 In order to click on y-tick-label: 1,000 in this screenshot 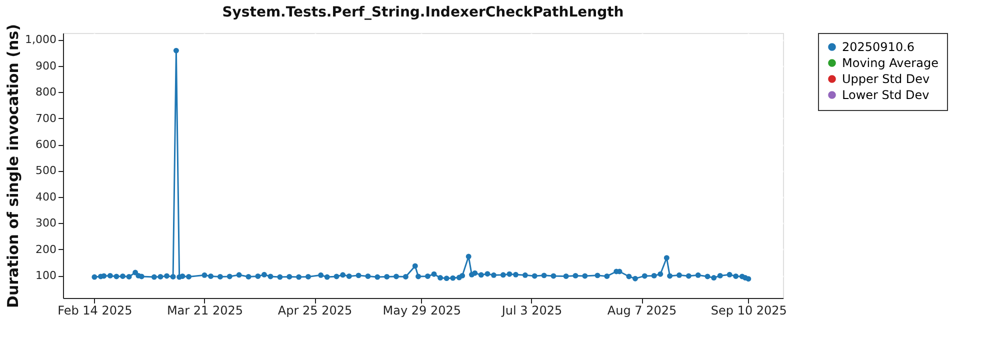, I will do `click(40, 39)`.